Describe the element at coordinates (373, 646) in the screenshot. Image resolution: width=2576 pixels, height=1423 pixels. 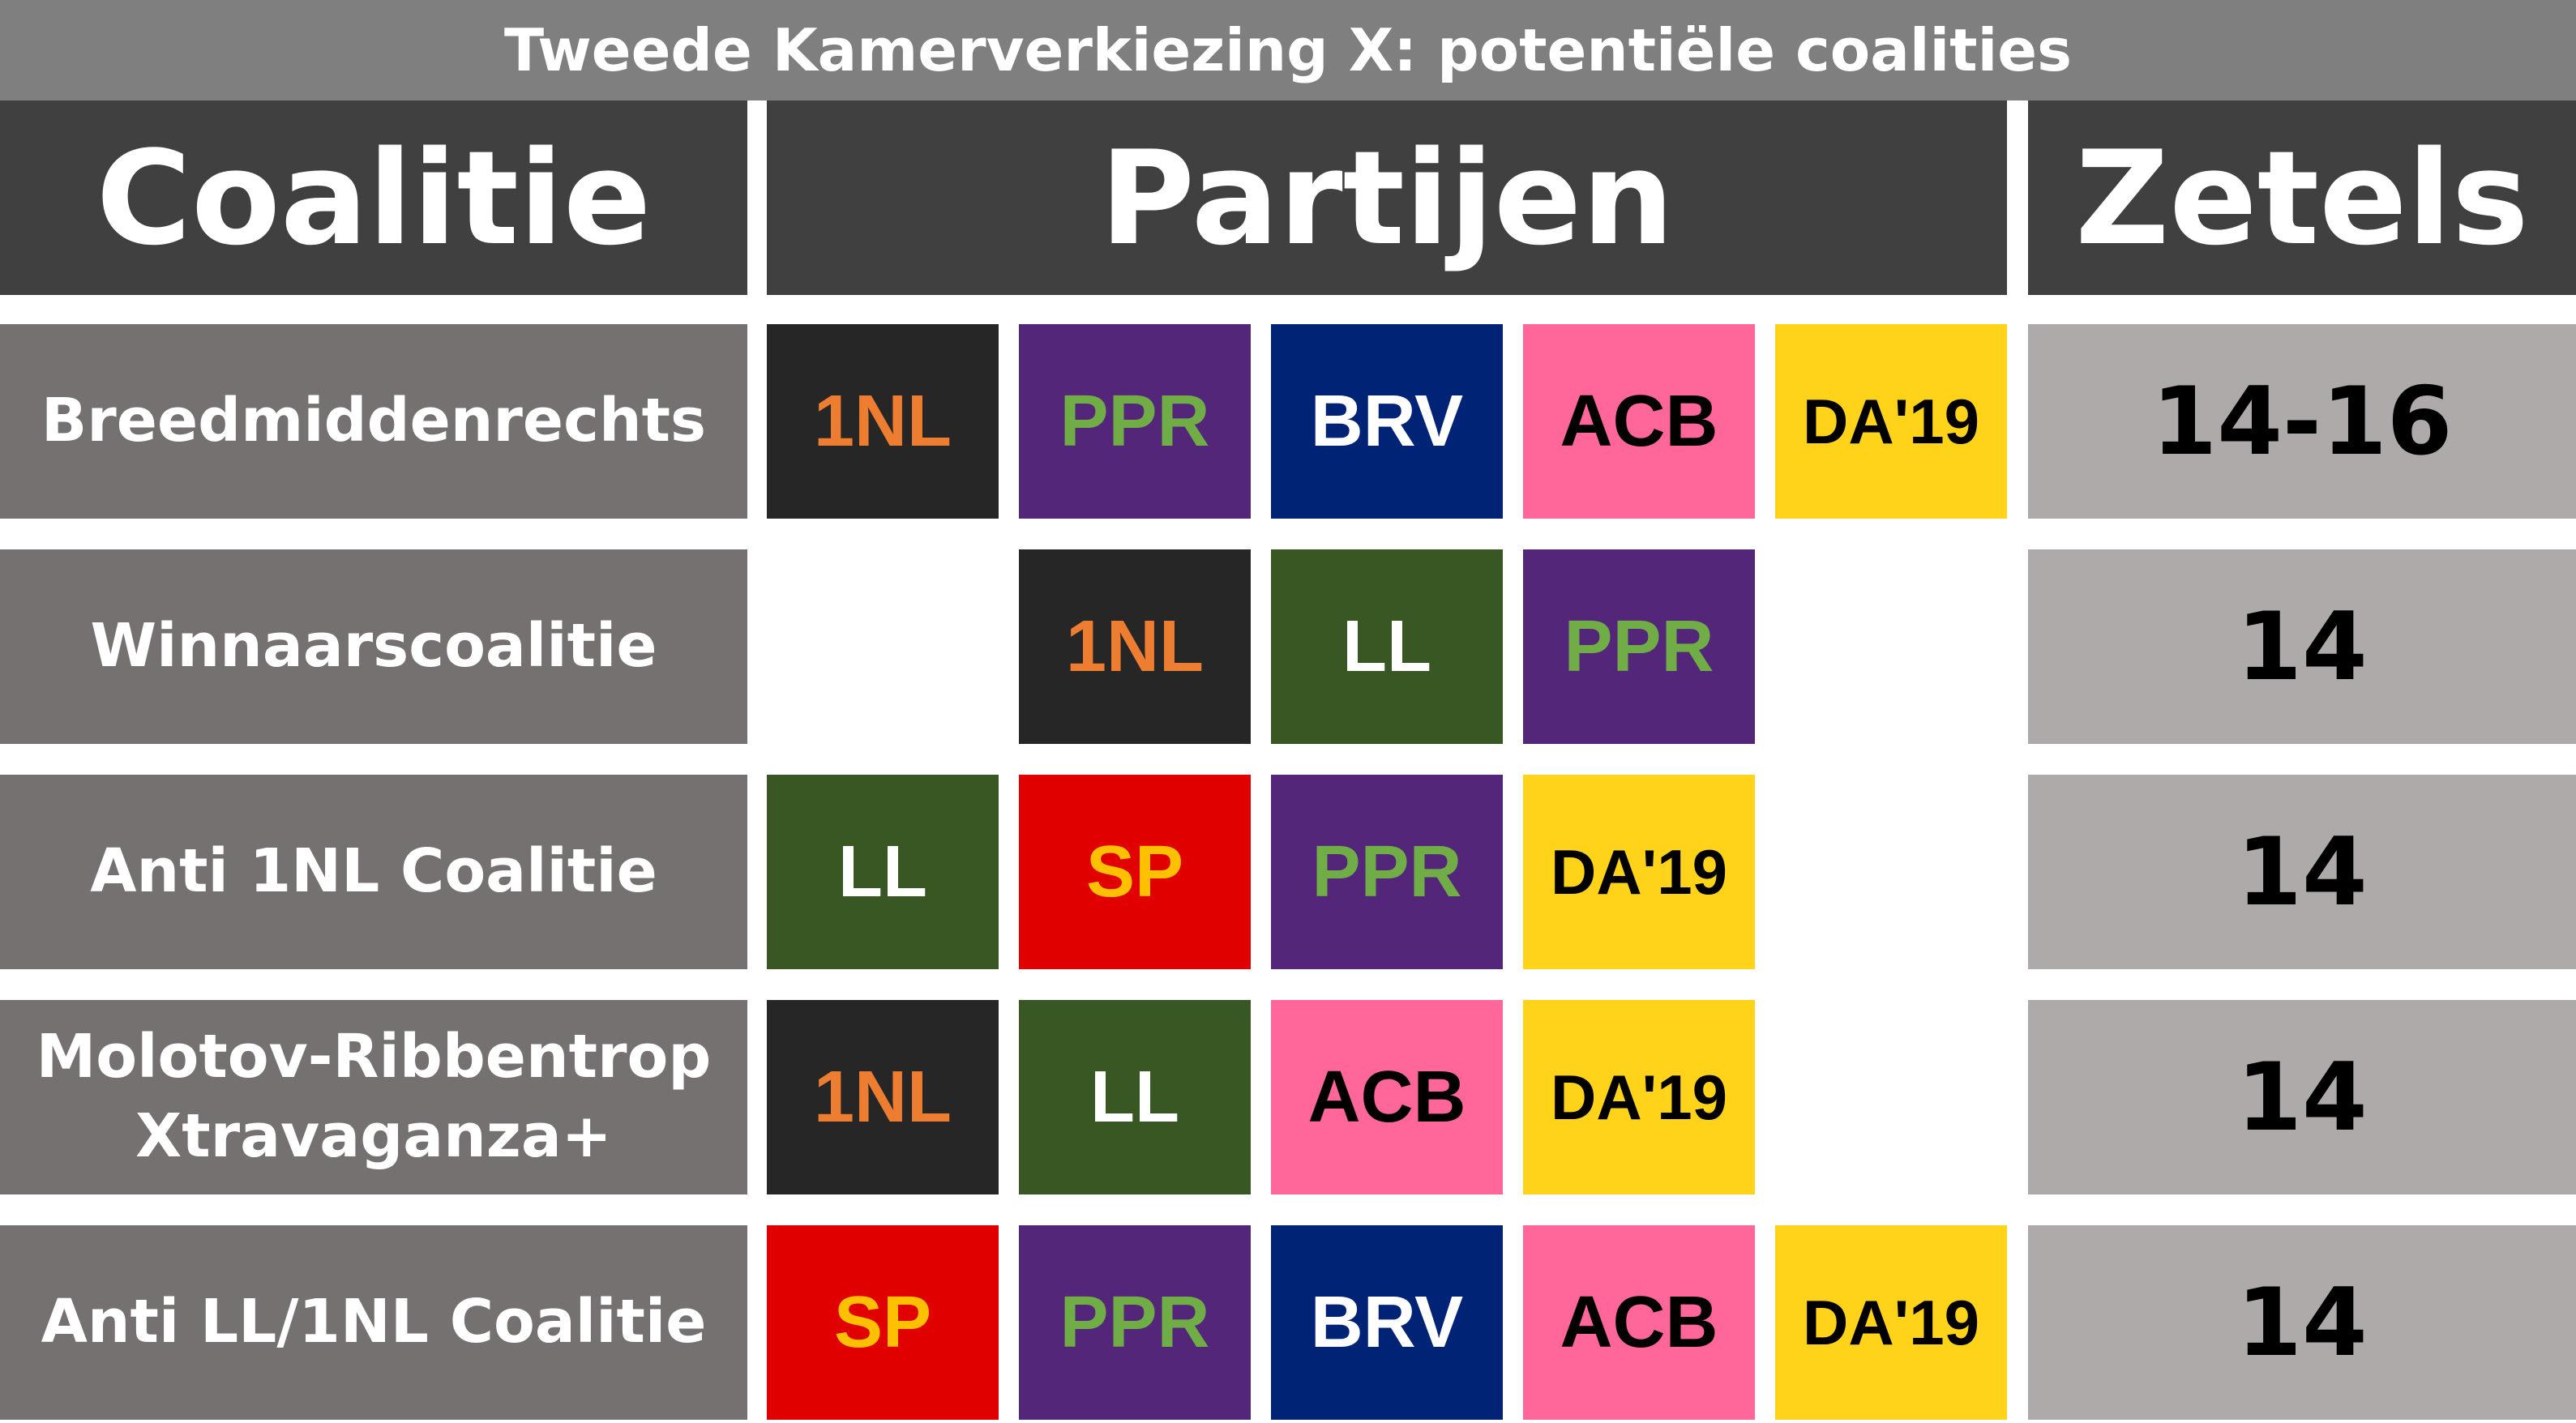
I see `coalition-name: Winnaarscoalitie` at that location.